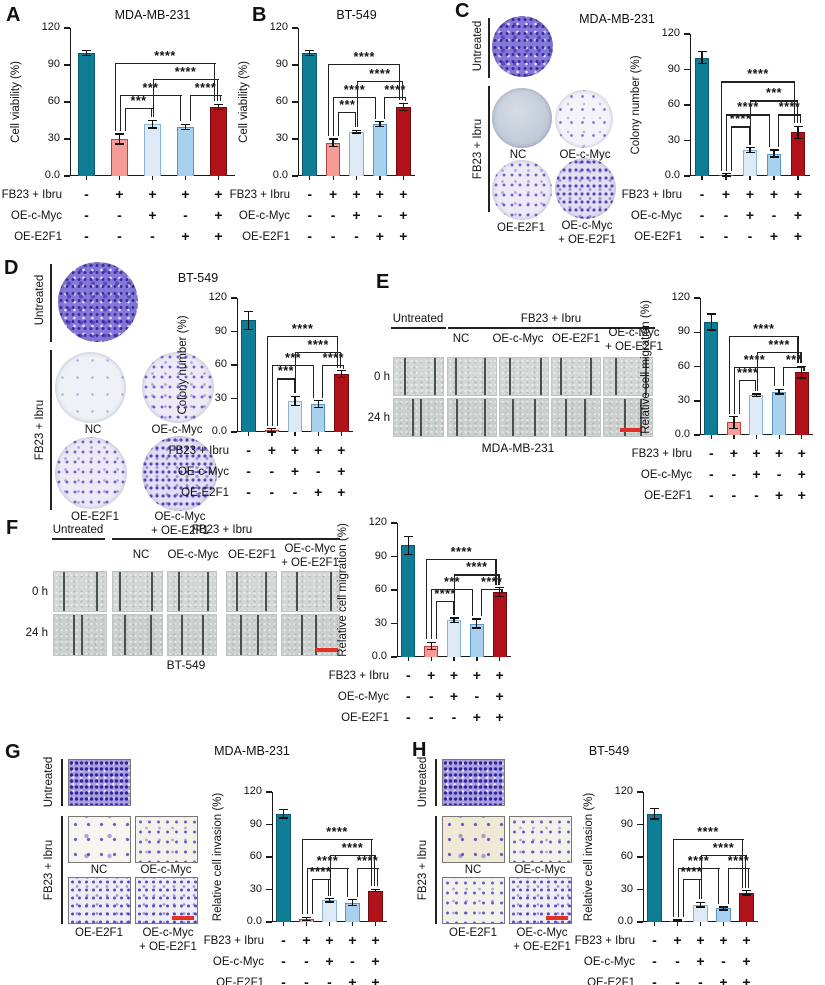  I want to click on group-label-treatment: FB23 + Ibru, so click(40, 430).